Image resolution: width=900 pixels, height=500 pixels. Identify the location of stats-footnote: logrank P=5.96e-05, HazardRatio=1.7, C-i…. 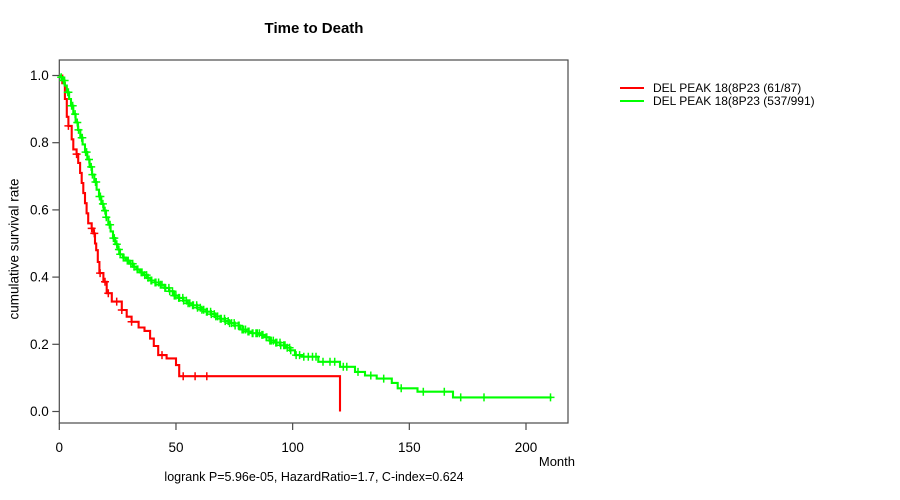
(314, 477).